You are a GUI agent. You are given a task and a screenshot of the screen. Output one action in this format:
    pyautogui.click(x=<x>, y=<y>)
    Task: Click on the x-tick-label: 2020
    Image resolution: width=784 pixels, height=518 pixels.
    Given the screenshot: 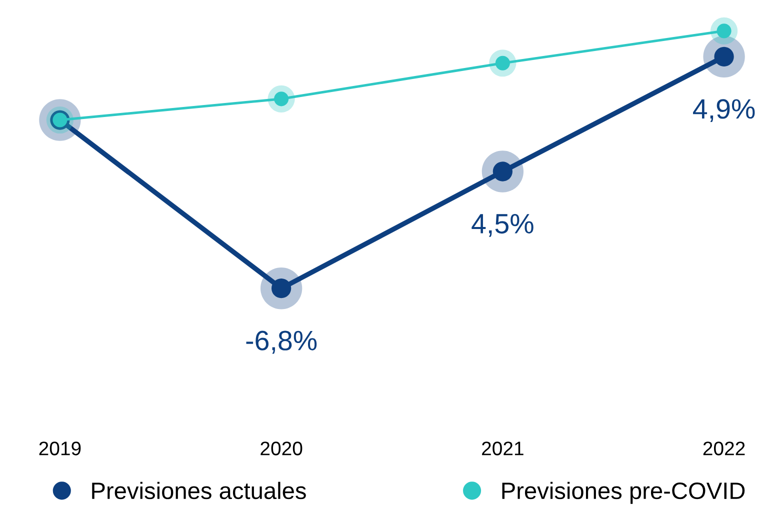 What is the action you would take?
    pyautogui.click(x=281, y=449)
    